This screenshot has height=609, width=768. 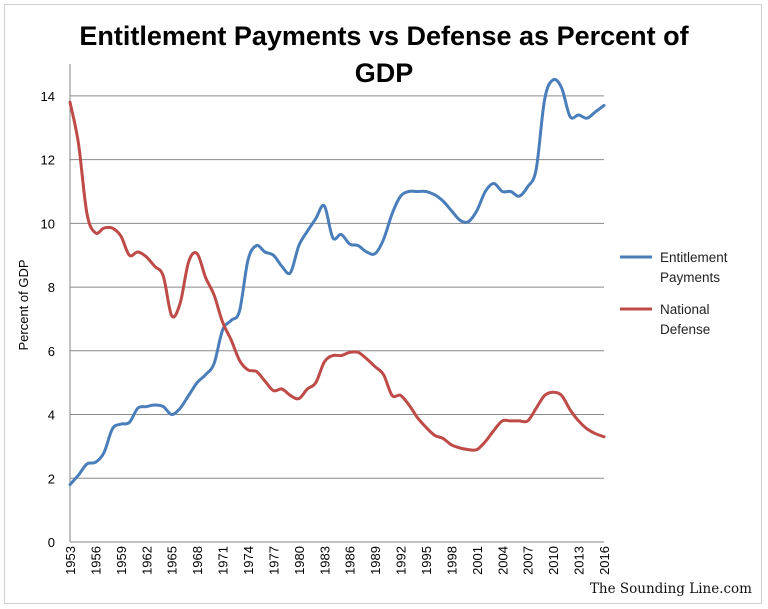 What do you see at coordinates (273, 560) in the screenshot?
I see `x-tick-label-1977: 1977` at bounding box center [273, 560].